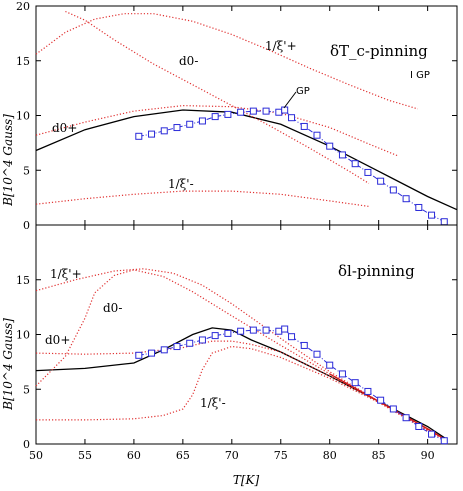 This screenshot has width=463, height=491. Describe the element at coordinates (23, 6) in the screenshot. I see `top-y-tick-label: 20` at that location.